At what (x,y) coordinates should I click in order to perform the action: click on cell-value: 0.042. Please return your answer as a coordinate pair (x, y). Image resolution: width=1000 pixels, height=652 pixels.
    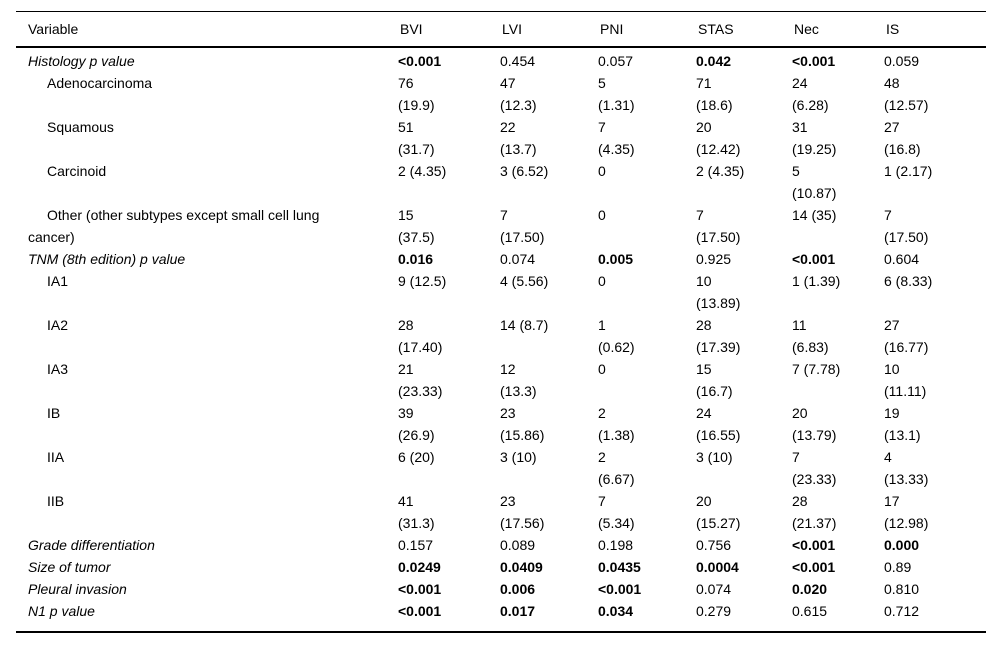
    Looking at the image, I should click on (714, 61).